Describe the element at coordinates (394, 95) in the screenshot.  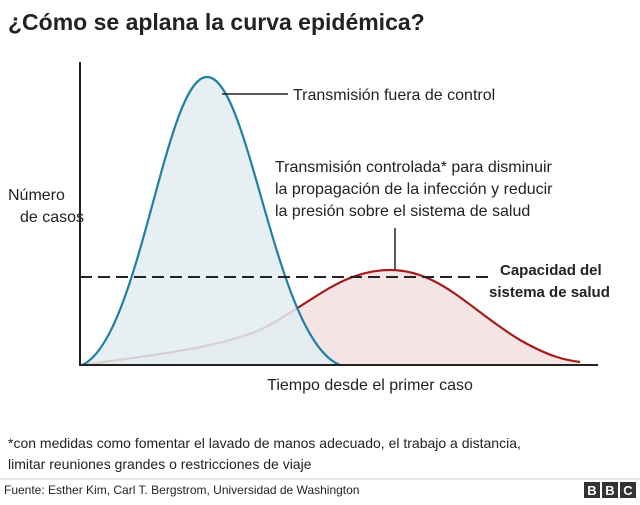
I see `annotation: Transmisión fuera de control` at that location.